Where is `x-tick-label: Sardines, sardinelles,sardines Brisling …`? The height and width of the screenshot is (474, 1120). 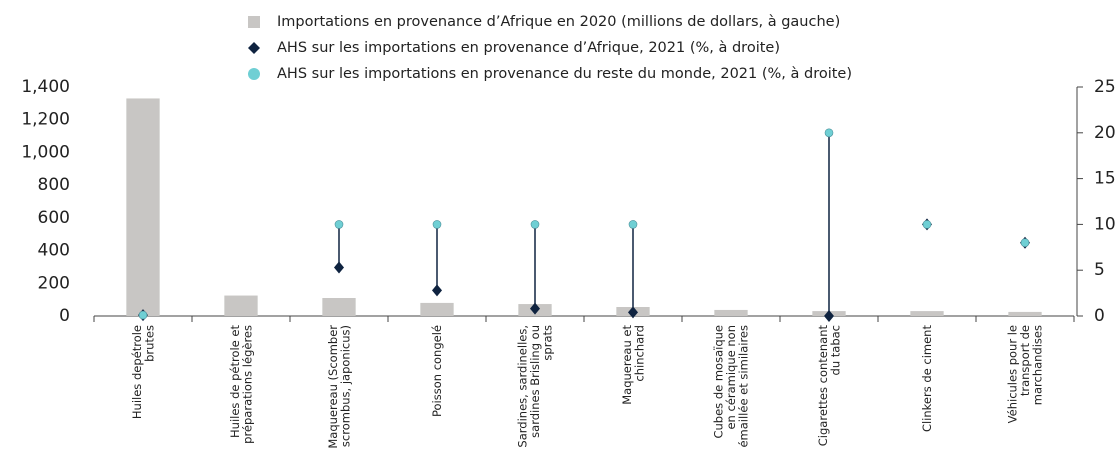 x-tick-label: Sardines, sardinelles,sardines Brisling … is located at coordinates (534, 386).